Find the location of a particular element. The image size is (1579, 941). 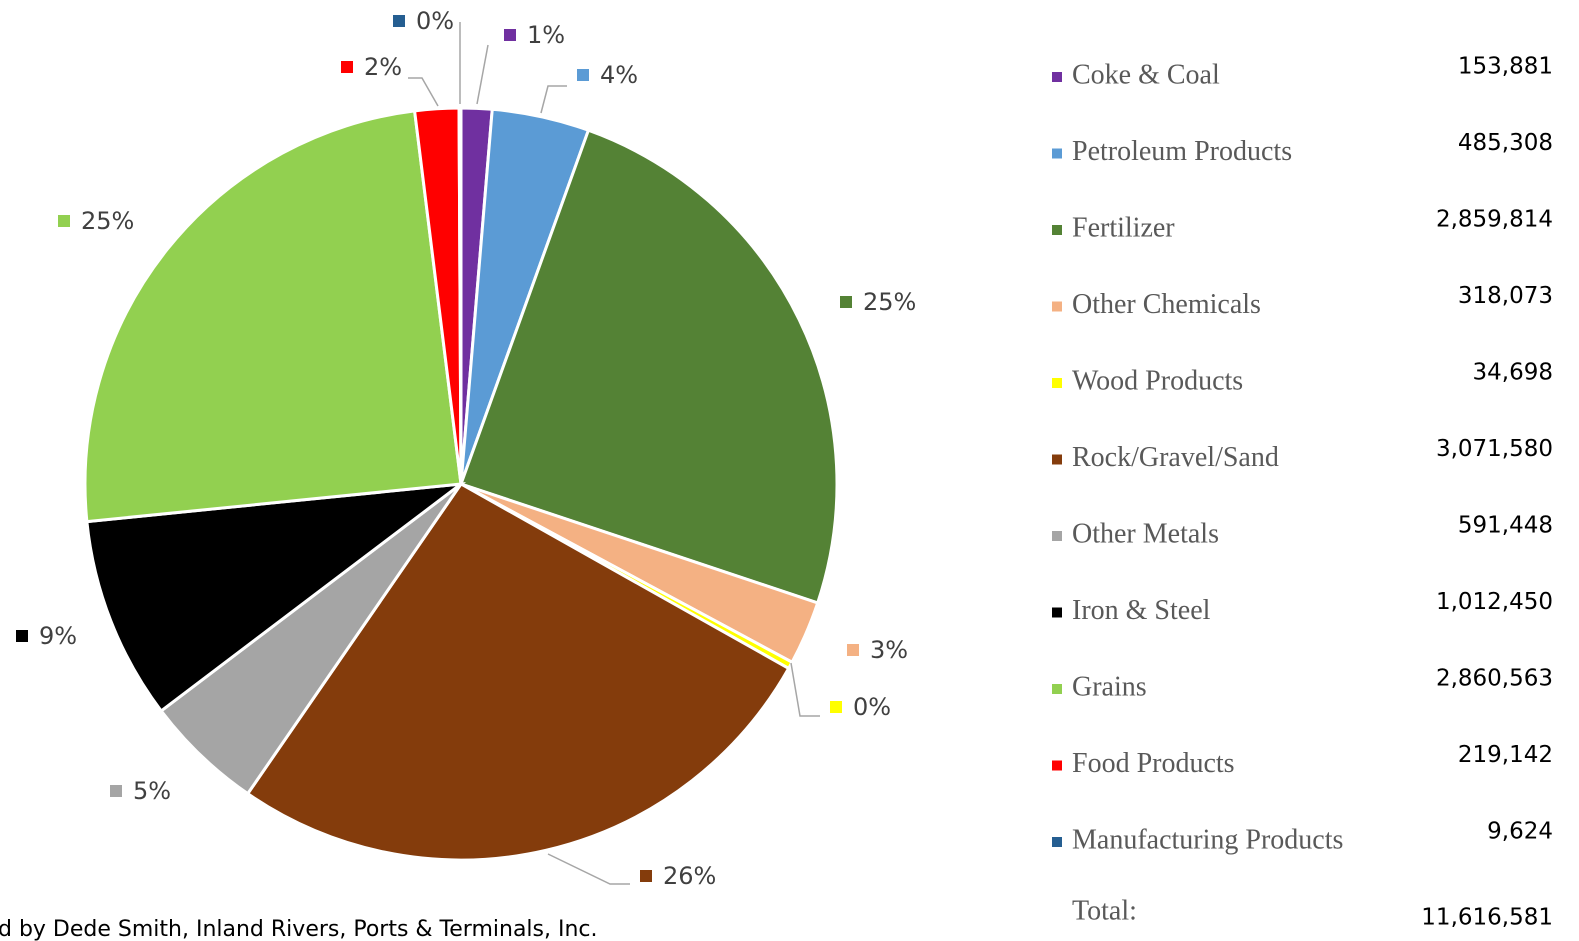

legend-value: 219,142 is located at coordinates (1505, 755).